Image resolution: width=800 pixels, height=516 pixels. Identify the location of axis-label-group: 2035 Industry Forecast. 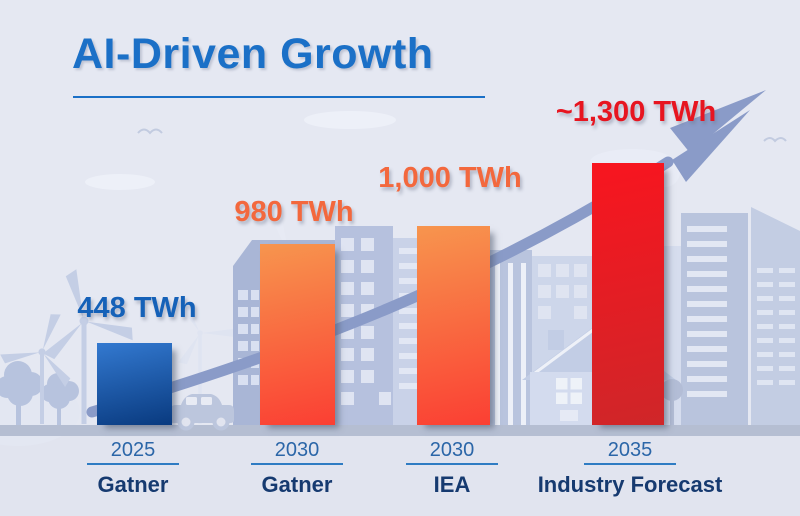
(630, 469).